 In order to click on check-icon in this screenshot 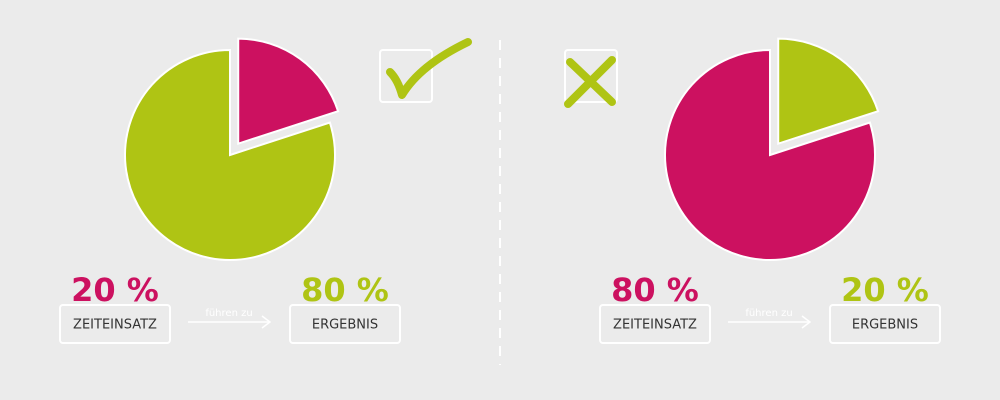, I will do `click(425, 70)`.